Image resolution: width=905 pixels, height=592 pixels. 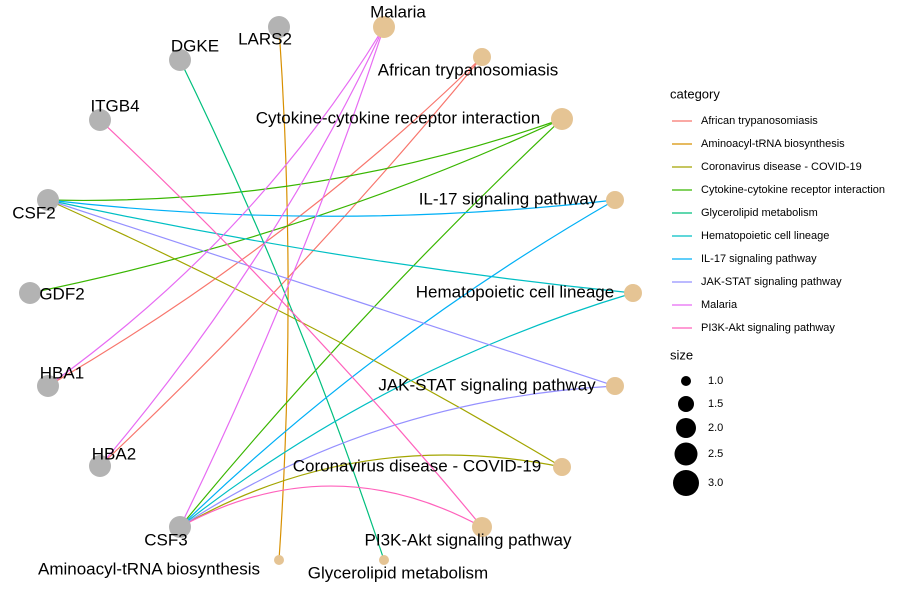 I want to click on node-label: CSF2, so click(x=33, y=212).